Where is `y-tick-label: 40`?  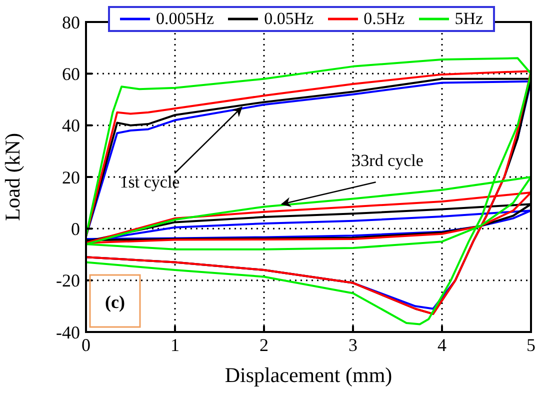
y-tick-label: 40 is located at coordinates (71, 126).